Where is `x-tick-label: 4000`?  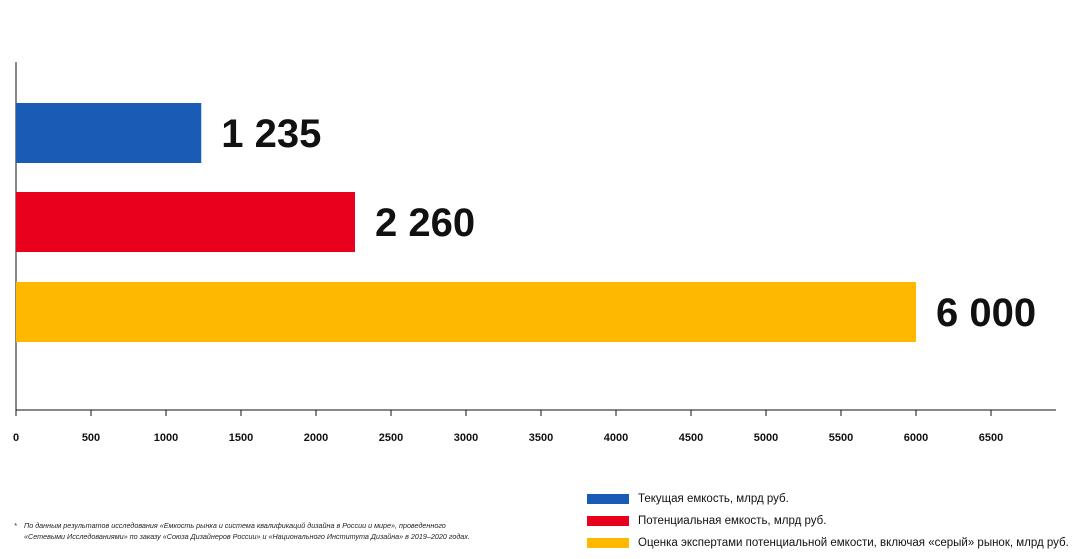
x-tick-label: 4000 is located at coordinates (616, 438).